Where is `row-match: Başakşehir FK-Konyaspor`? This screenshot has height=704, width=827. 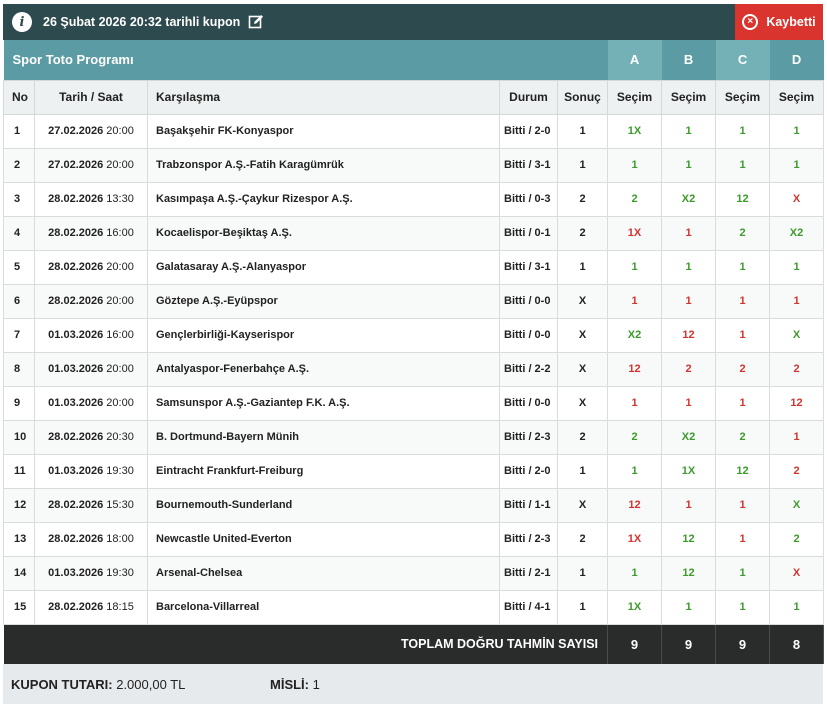
row-match: Başakşehir FK-Konyaspor is located at coordinates (323, 131).